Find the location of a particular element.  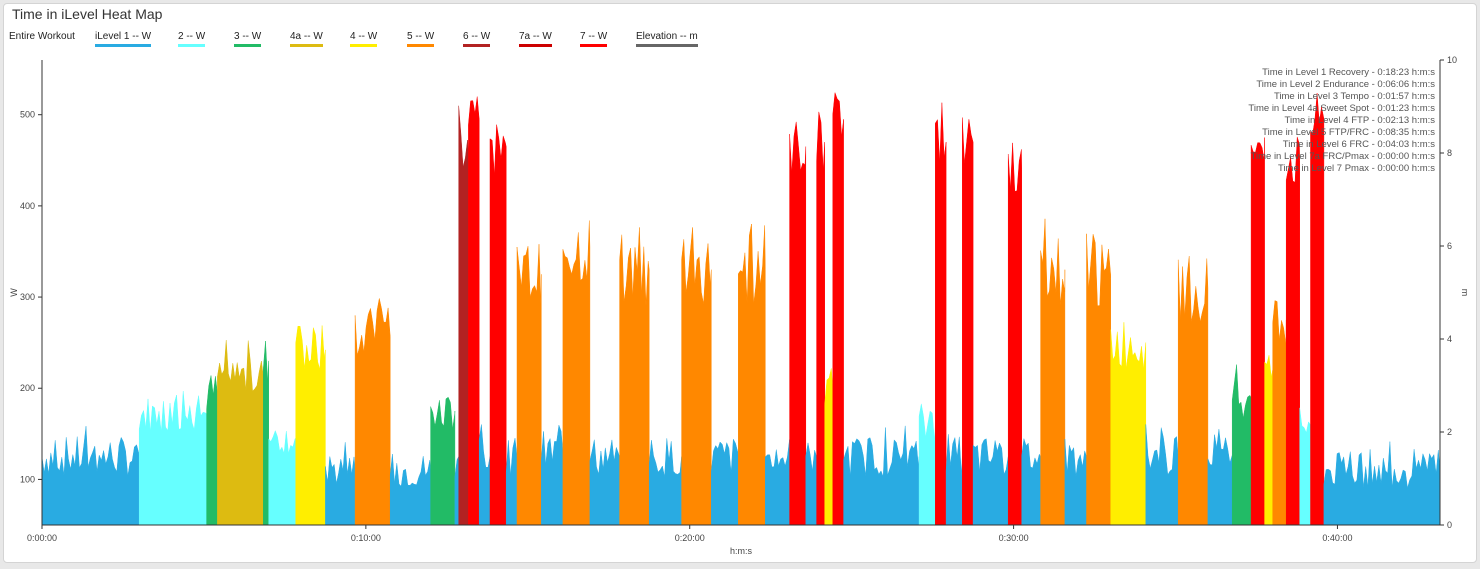

y-tick-label: 100 is located at coordinates (27, 479).